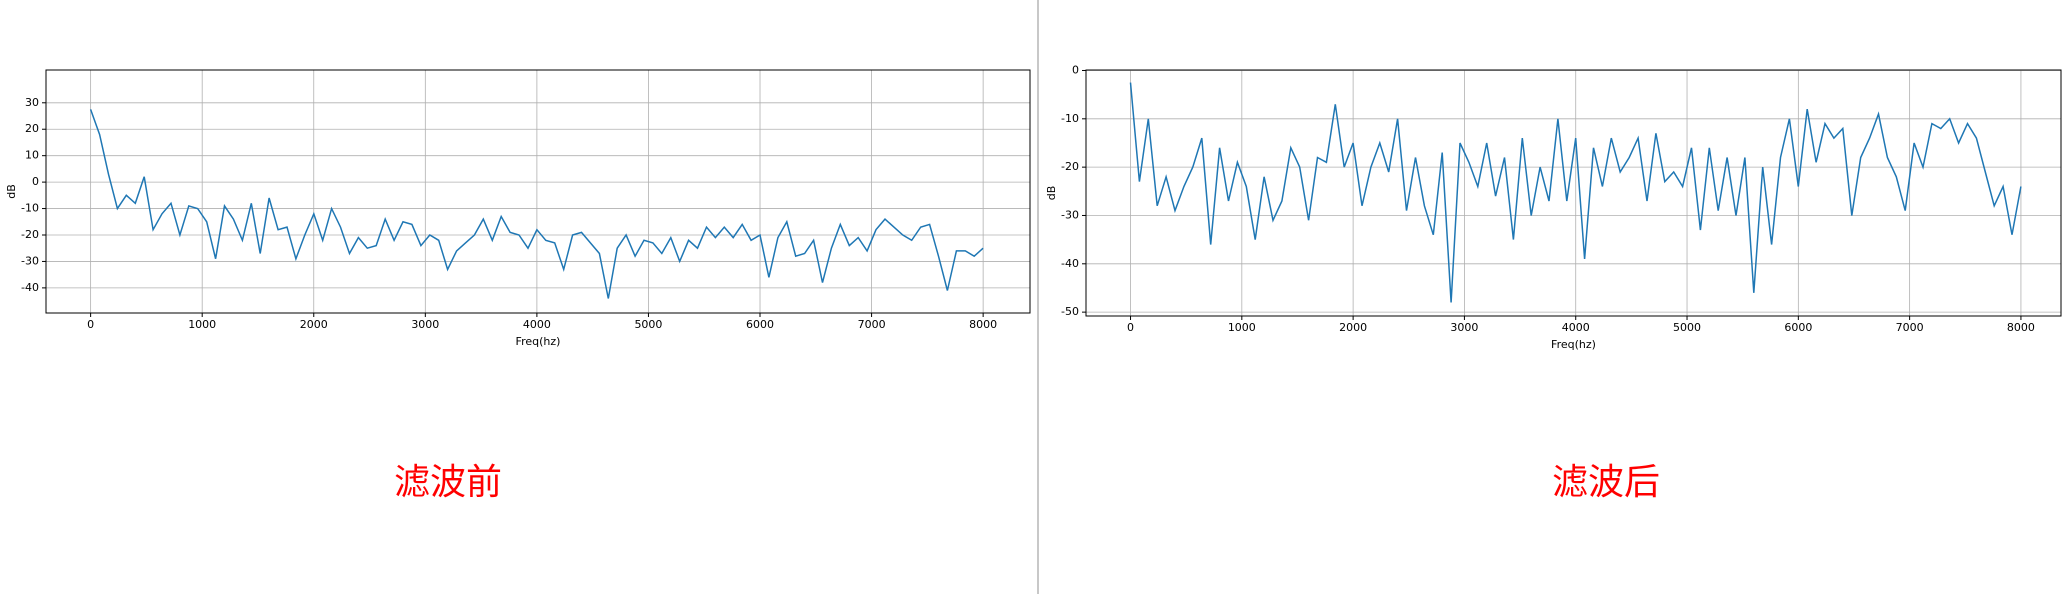 This screenshot has width=2062, height=594. I want to click on data-line, so click(536, 204).